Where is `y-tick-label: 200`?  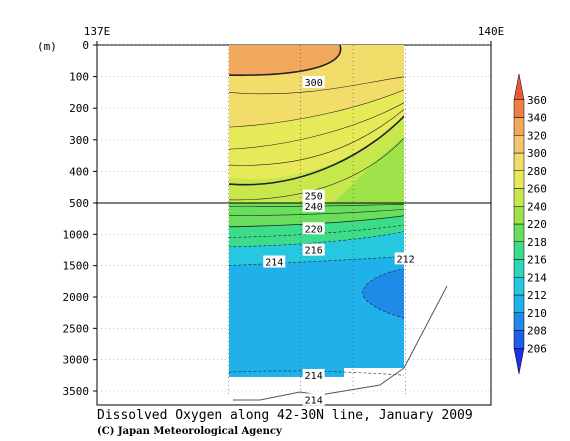 y-tick-label: 200 is located at coordinates (79, 108).